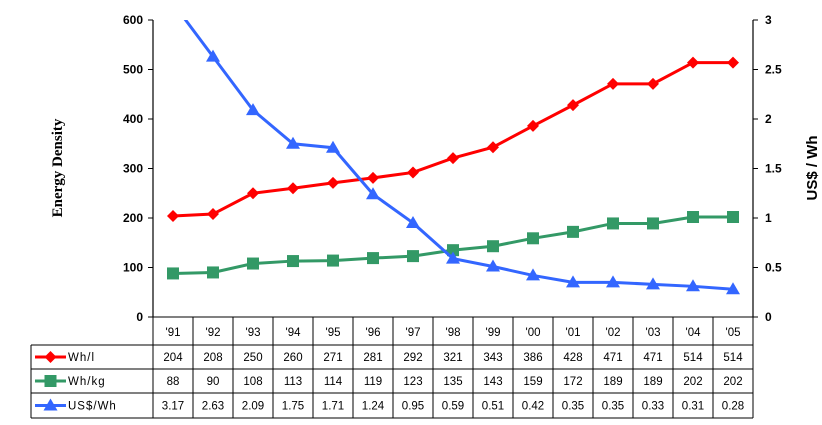 This screenshot has width=822, height=425. What do you see at coordinates (212, 358) in the screenshot?
I see `table-cell-value: 208` at bounding box center [212, 358].